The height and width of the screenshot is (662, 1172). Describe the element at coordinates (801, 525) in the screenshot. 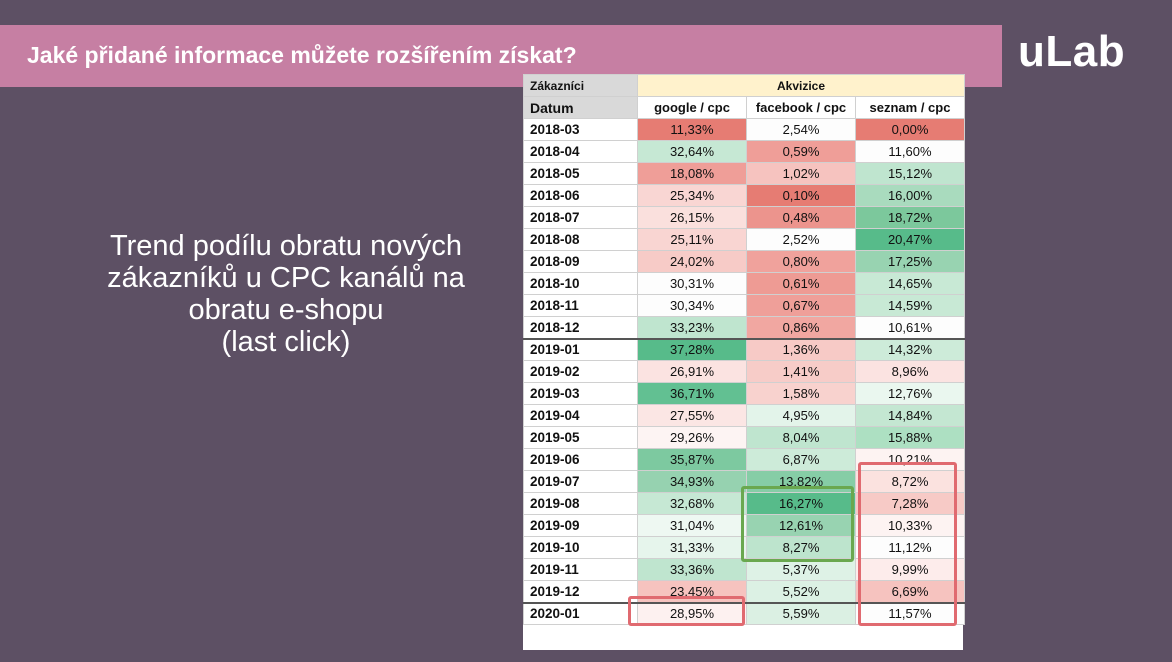

I see `facebook-cpc-cell: 12,61%` at that location.